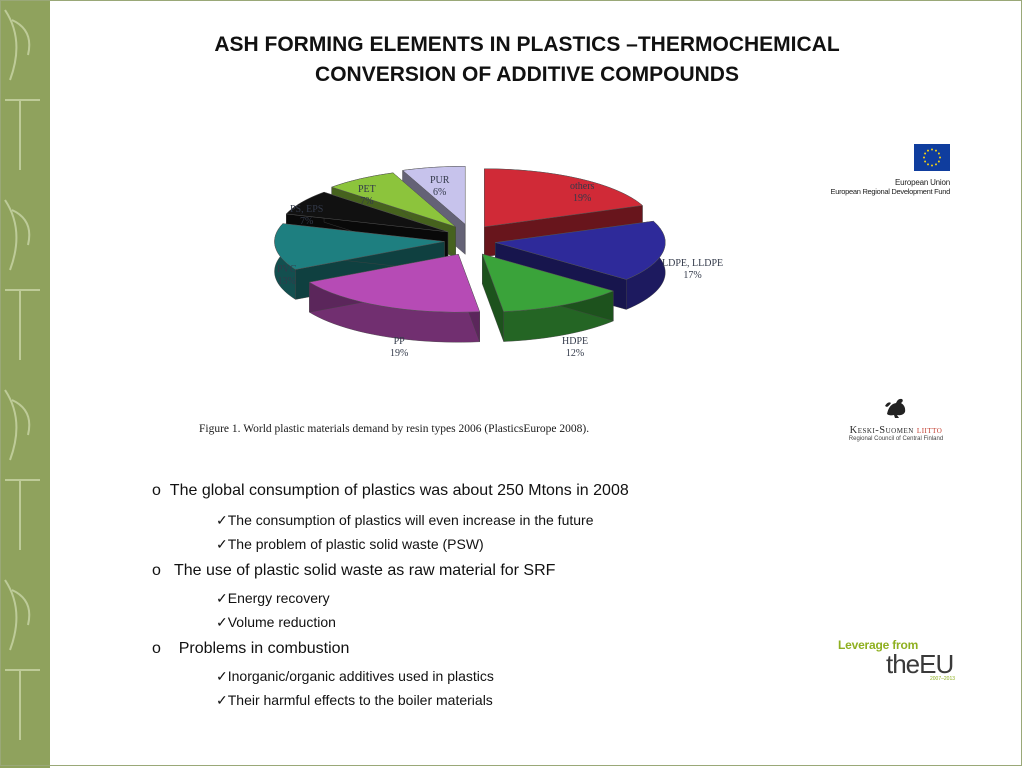 The image size is (1024, 768). What do you see at coordinates (888, 191) in the screenshot?
I see `eu-logo-line-2: European Regional Development Fund` at bounding box center [888, 191].